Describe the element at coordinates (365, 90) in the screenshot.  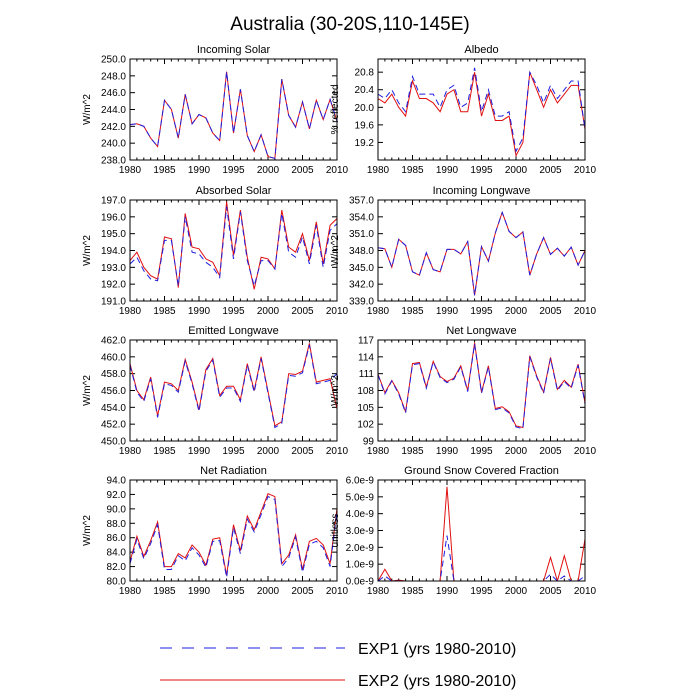
I see `y-tick-label: 20.4` at that location.